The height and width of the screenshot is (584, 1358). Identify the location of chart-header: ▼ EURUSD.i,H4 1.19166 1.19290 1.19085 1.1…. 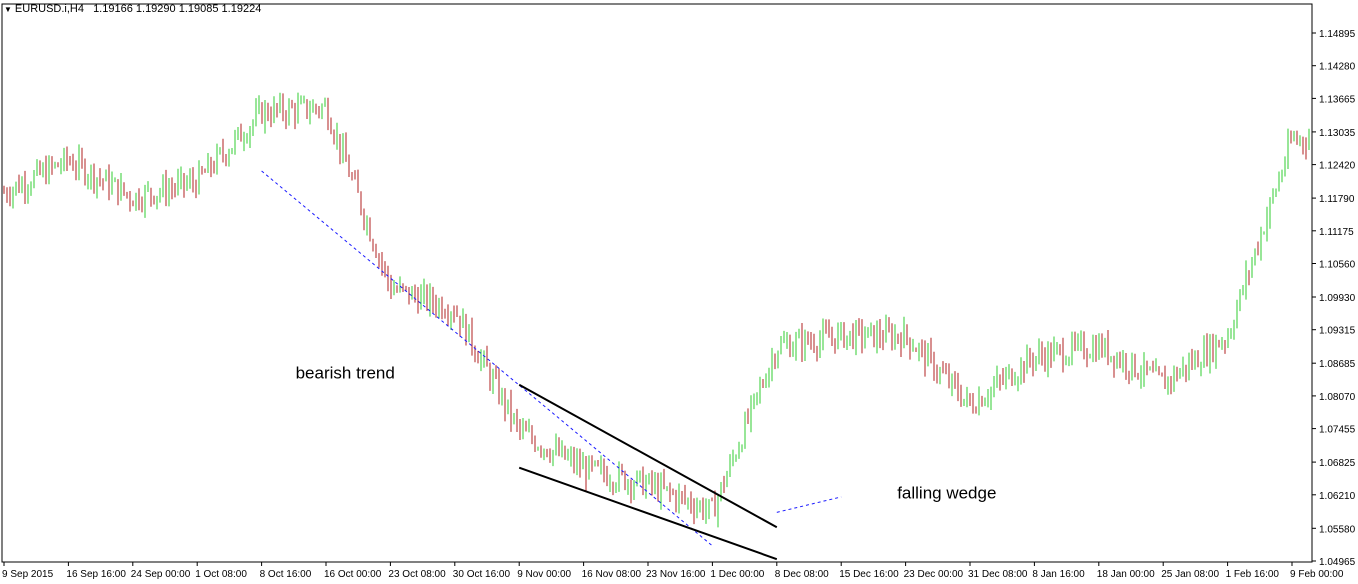
(132, 9).